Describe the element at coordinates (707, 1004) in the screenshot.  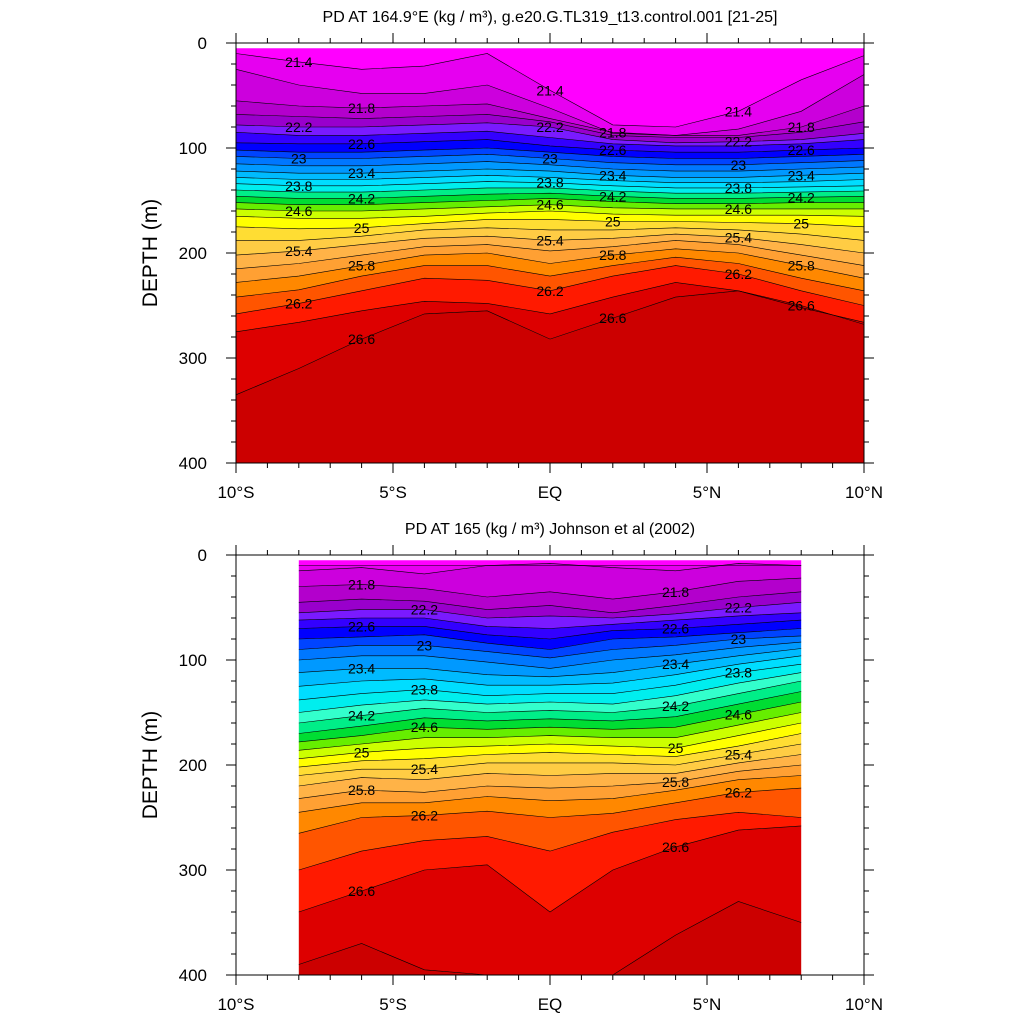
I see `x-tick-label: 5°N` at that location.